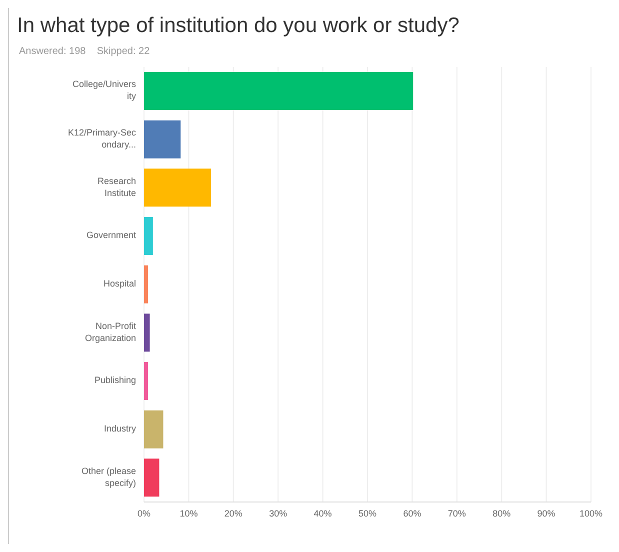  Describe the element at coordinates (110, 332) in the screenshot. I see `y-tick-label: Non-Profit Organization` at that location.